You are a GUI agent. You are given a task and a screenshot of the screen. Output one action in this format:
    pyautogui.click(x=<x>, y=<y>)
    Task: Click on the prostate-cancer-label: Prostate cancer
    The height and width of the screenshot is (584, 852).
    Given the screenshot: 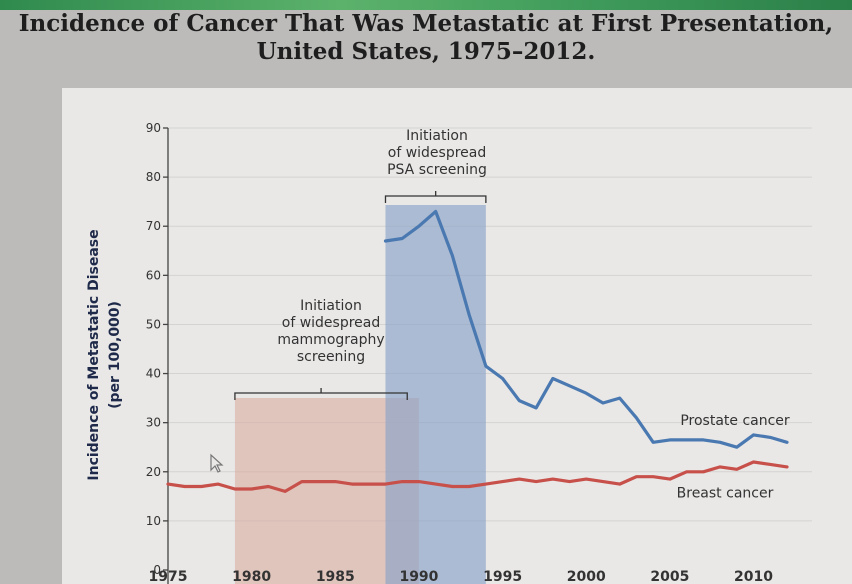 What is the action you would take?
    pyautogui.click(x=735, y=421)
    